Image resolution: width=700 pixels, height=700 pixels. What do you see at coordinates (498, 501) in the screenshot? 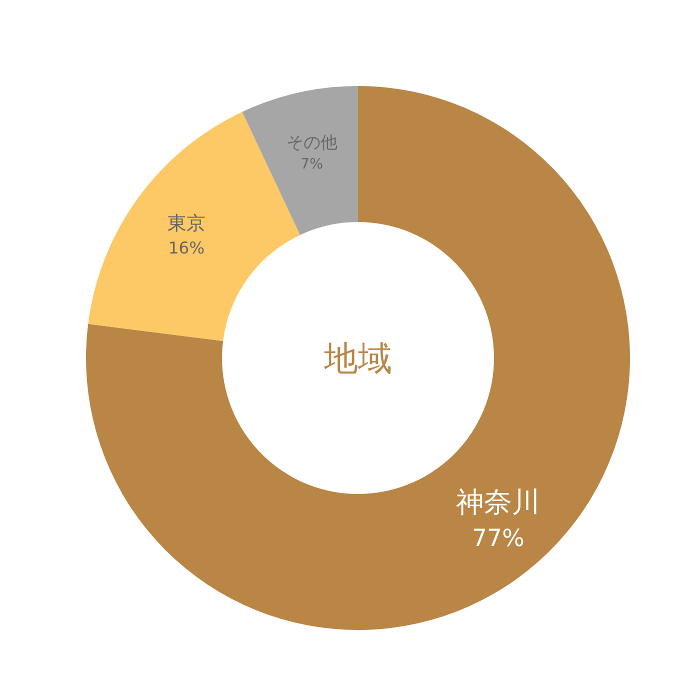
I see `slice-label: 神奈川` at bounding box center [498, 501].